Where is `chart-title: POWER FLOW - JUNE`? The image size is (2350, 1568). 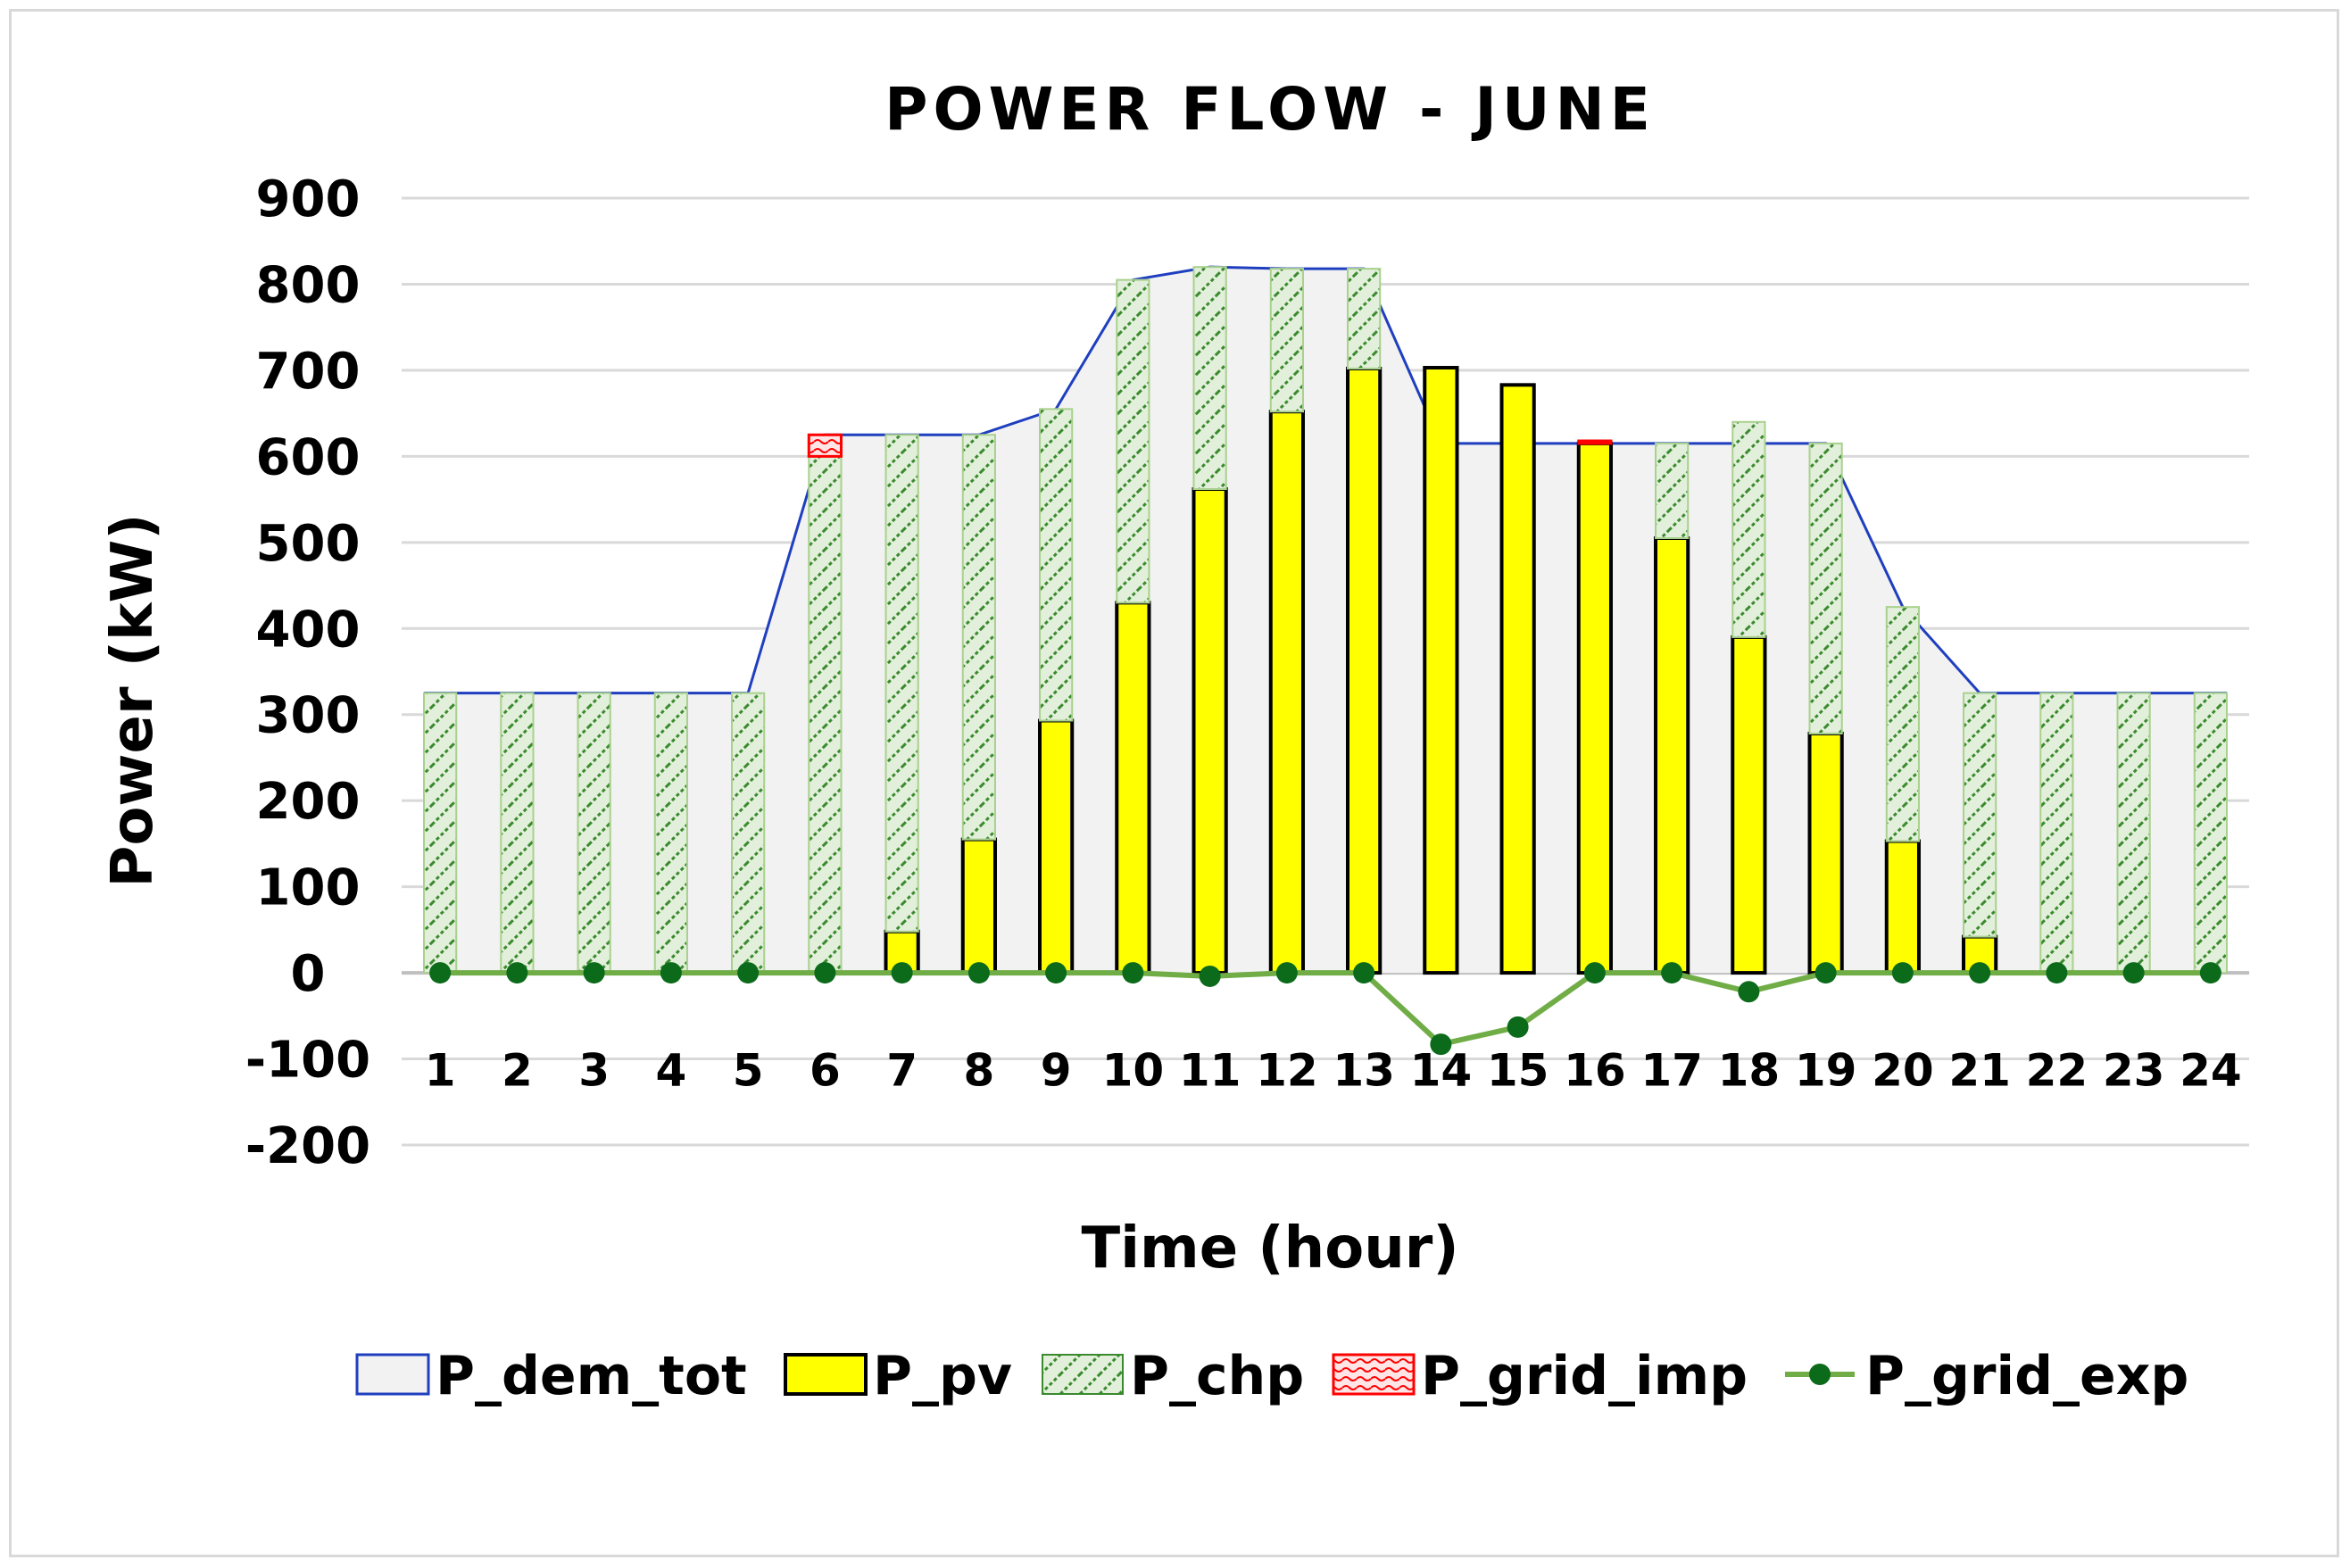 chart-title: POWER FLOW - JUNE is located at coordinates (1270, 109).